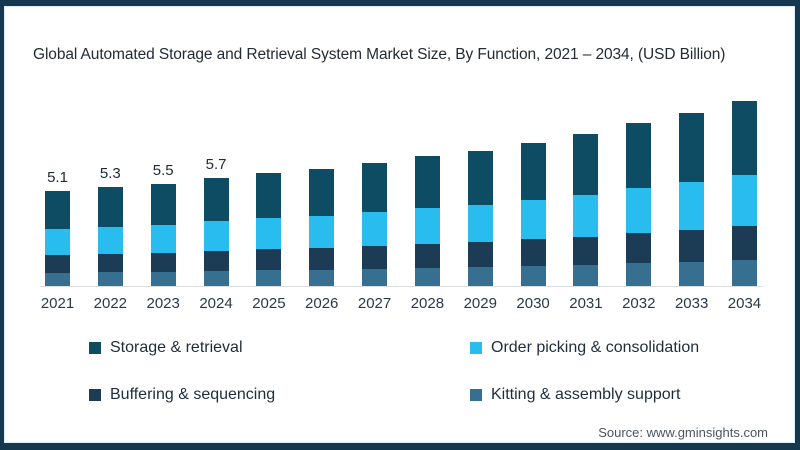  What do you see at coordinates (692, 246) in the screenshot?
I see `bar-segment-buffering-2033` at bounding box center [692, 246].